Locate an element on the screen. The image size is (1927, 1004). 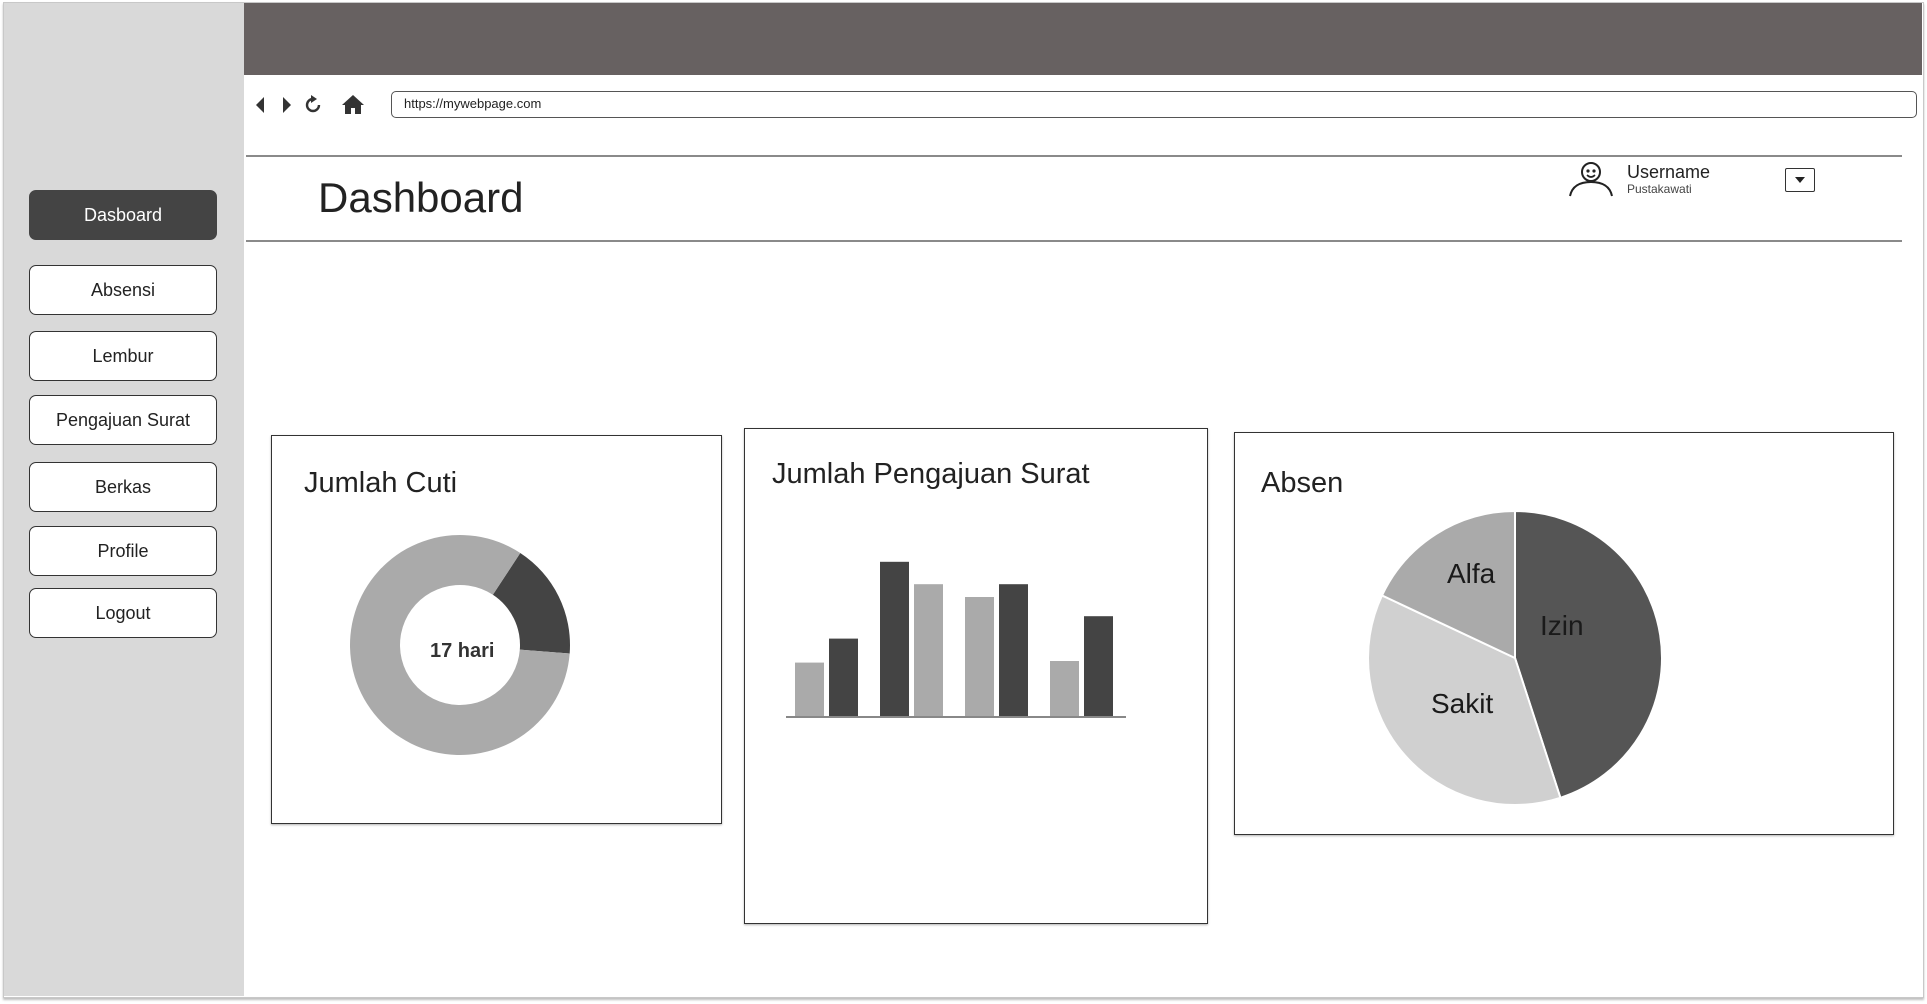
reload-icon is located at coordinates (313, 105).